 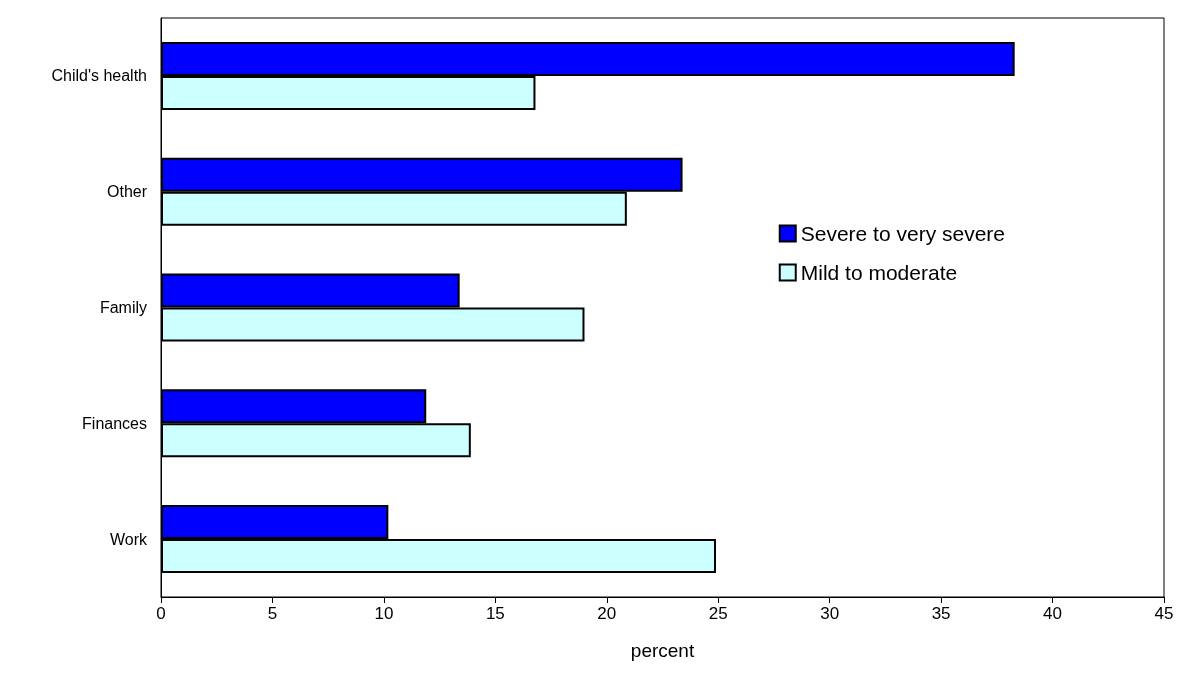 I want to click on x-tick-label: 0, so click(x=161, y=613).